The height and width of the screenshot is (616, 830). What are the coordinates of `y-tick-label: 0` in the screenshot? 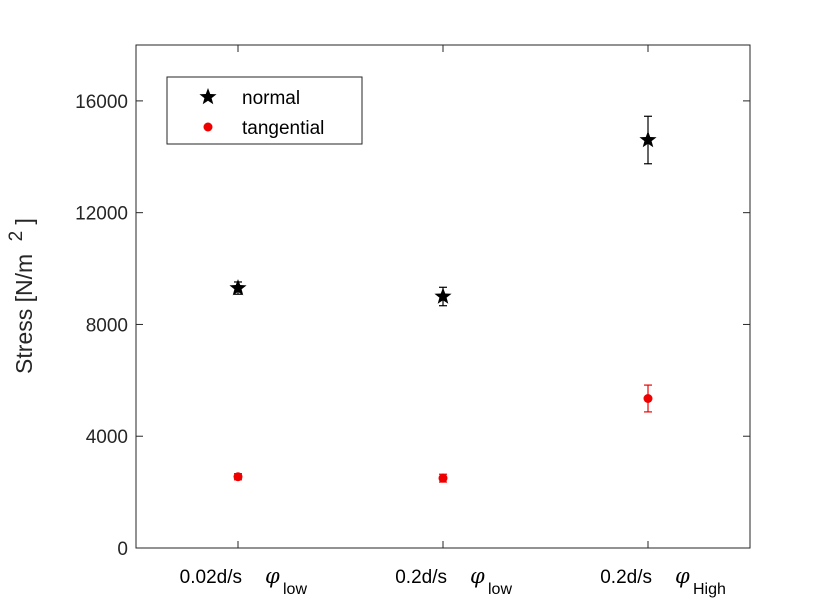 It's located at (122, 549).